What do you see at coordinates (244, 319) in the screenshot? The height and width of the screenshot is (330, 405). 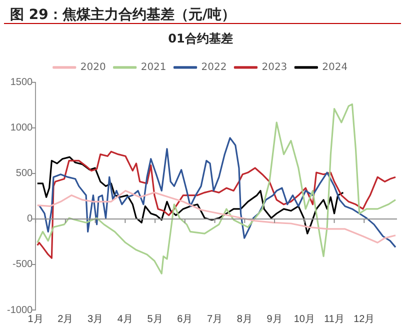 I see `x-tick-label: 8月` at bounding box center [244, 319].